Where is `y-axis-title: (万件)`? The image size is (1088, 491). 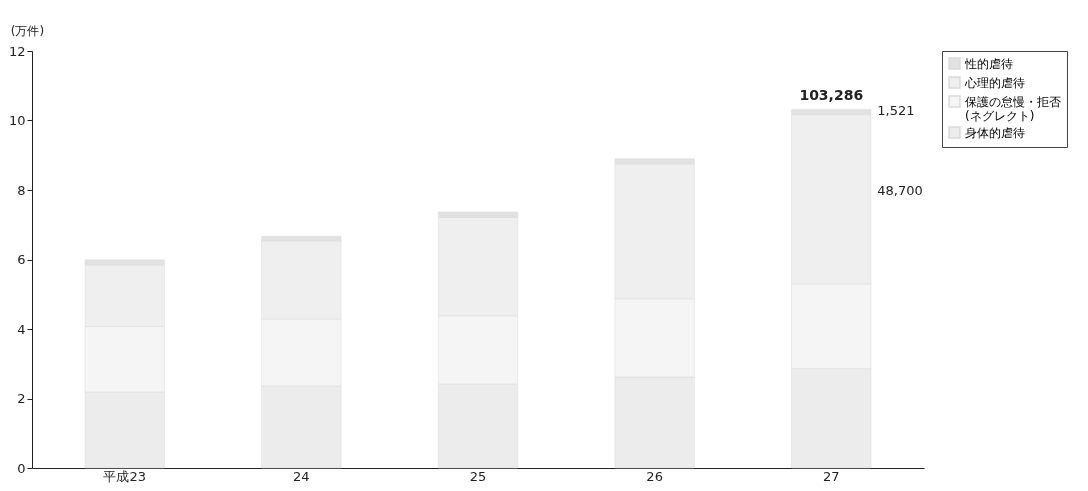
y-axis-title: (万件) is located at coordinates (27, 30).